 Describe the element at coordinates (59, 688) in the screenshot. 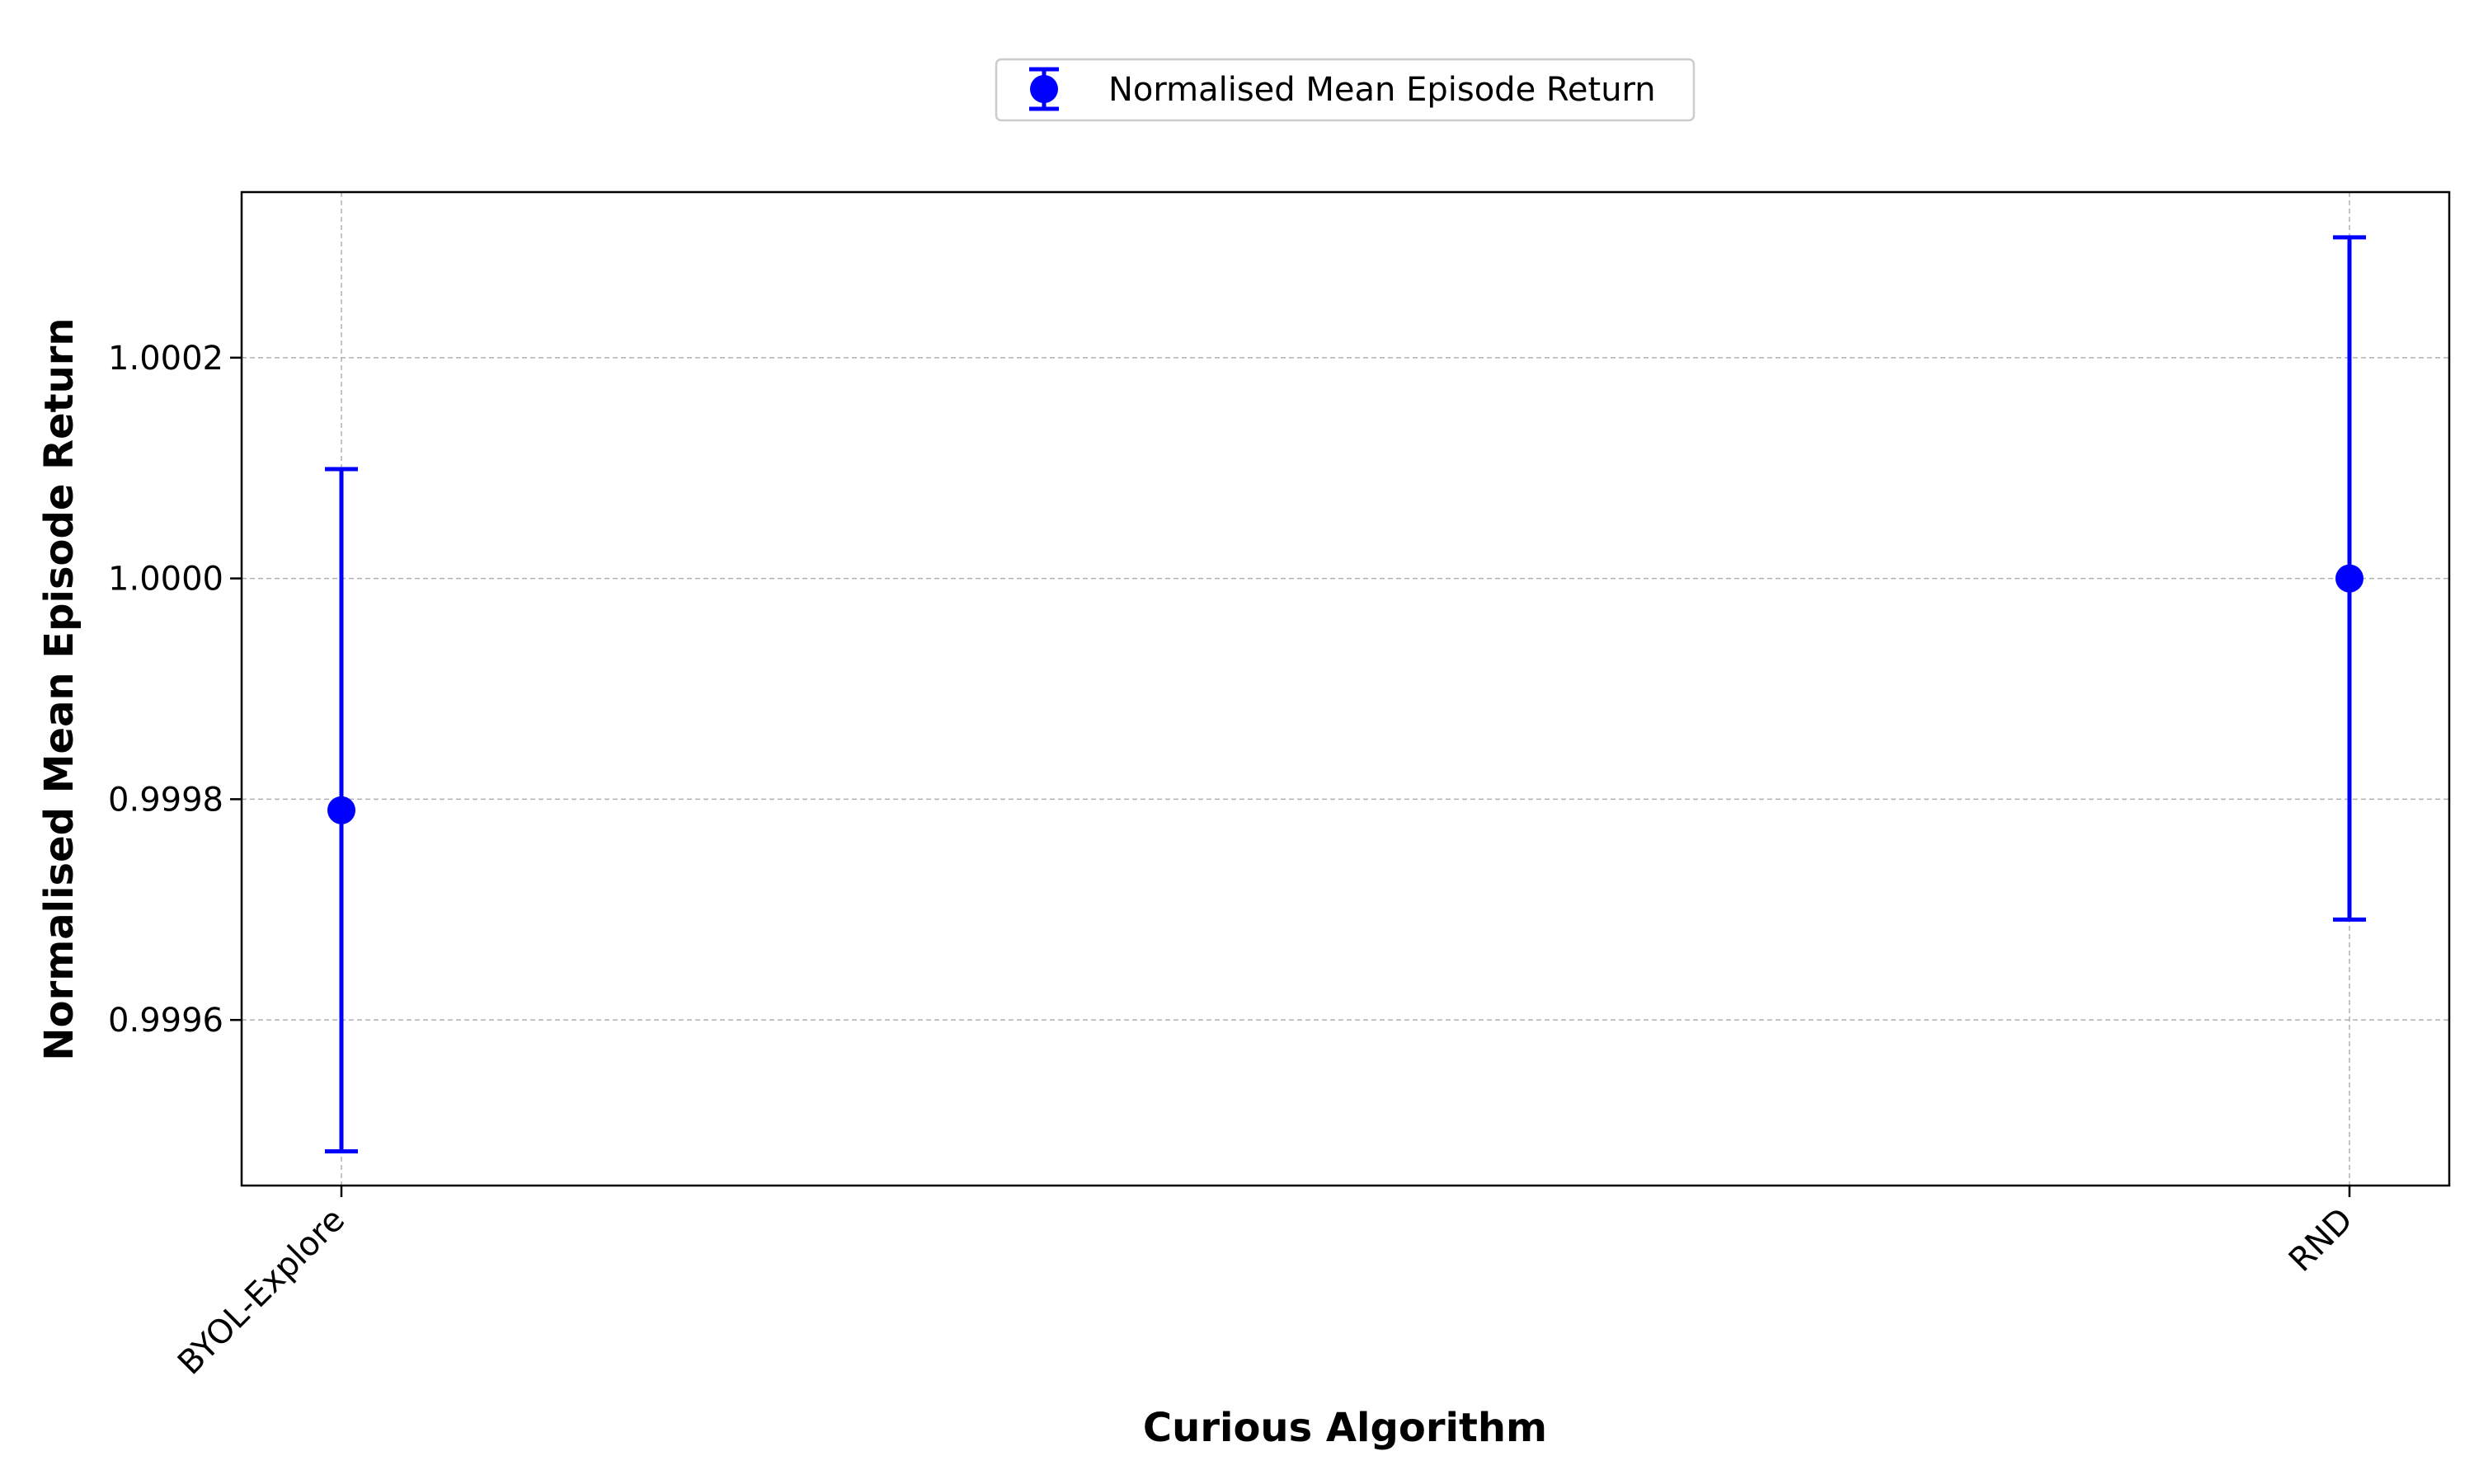

I see `y-axis-title: Normalised Mean Episode Return` at that location.